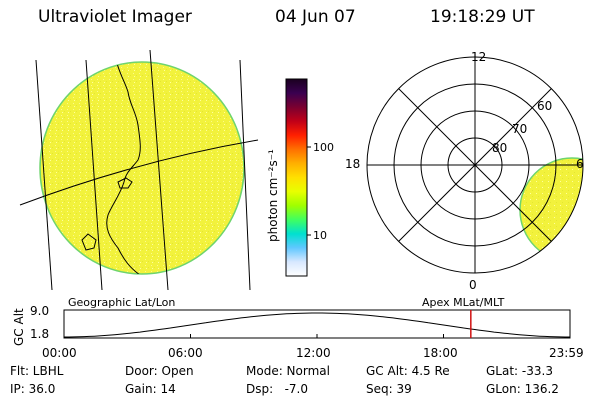  Describe the element at coordinates (389, 389) in the screenshot. I see `info-seq: Seq: 39` at that location.